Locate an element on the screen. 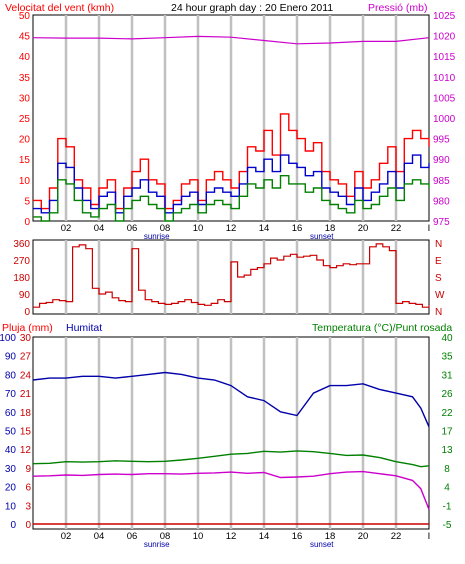 The width and height of the screenshot is (465, 564). compass-label: N is located at coordinates (438, 244).